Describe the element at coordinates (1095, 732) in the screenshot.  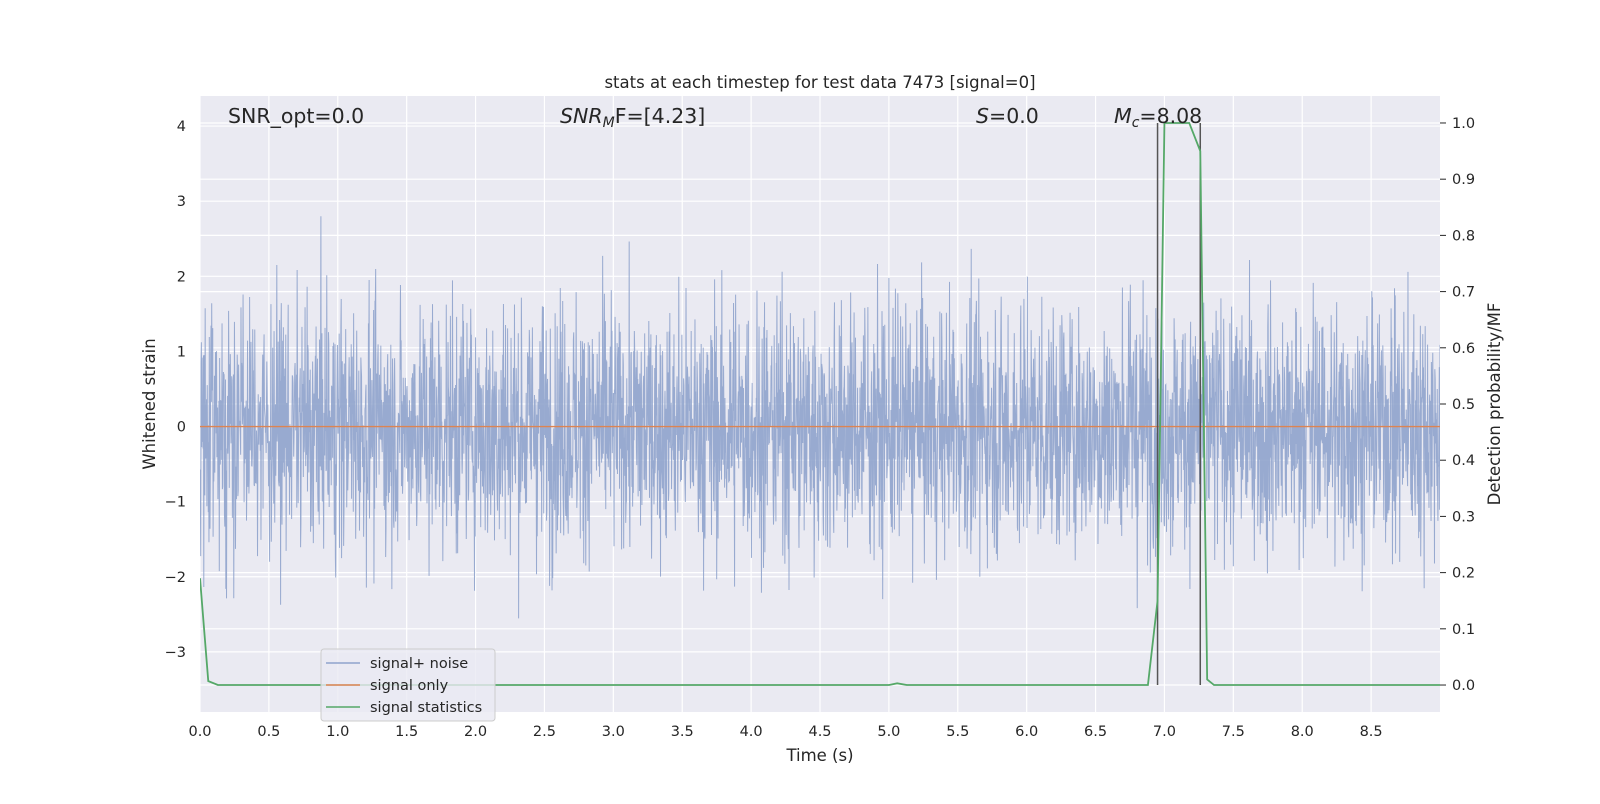
I see `x-tick-label: 6.5` at that location.